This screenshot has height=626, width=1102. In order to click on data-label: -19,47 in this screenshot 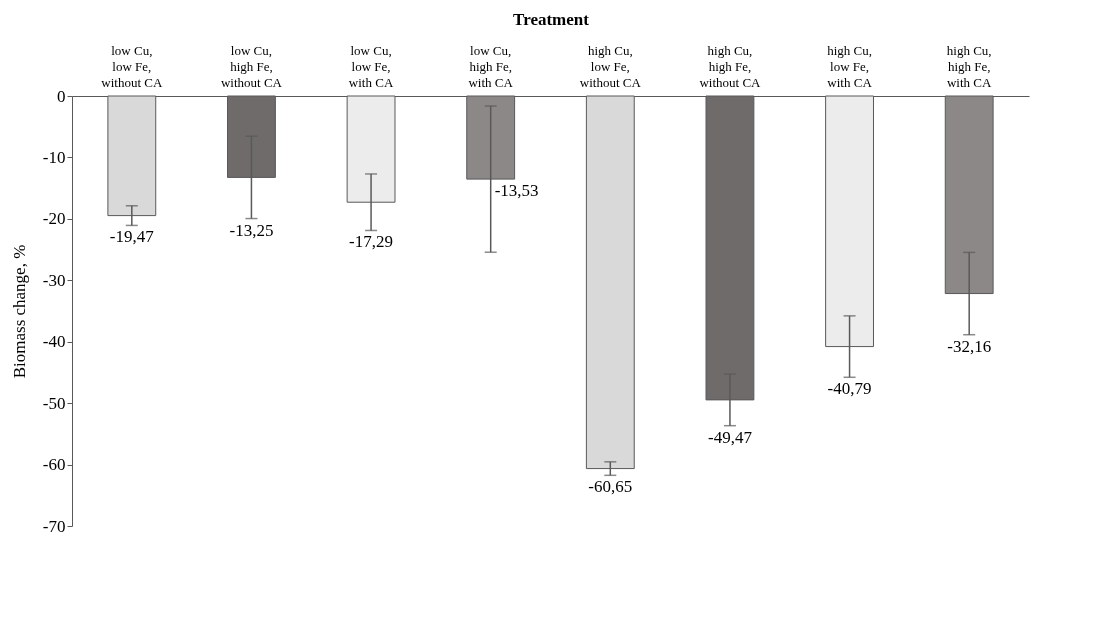, I will do `click(132, 237)`.